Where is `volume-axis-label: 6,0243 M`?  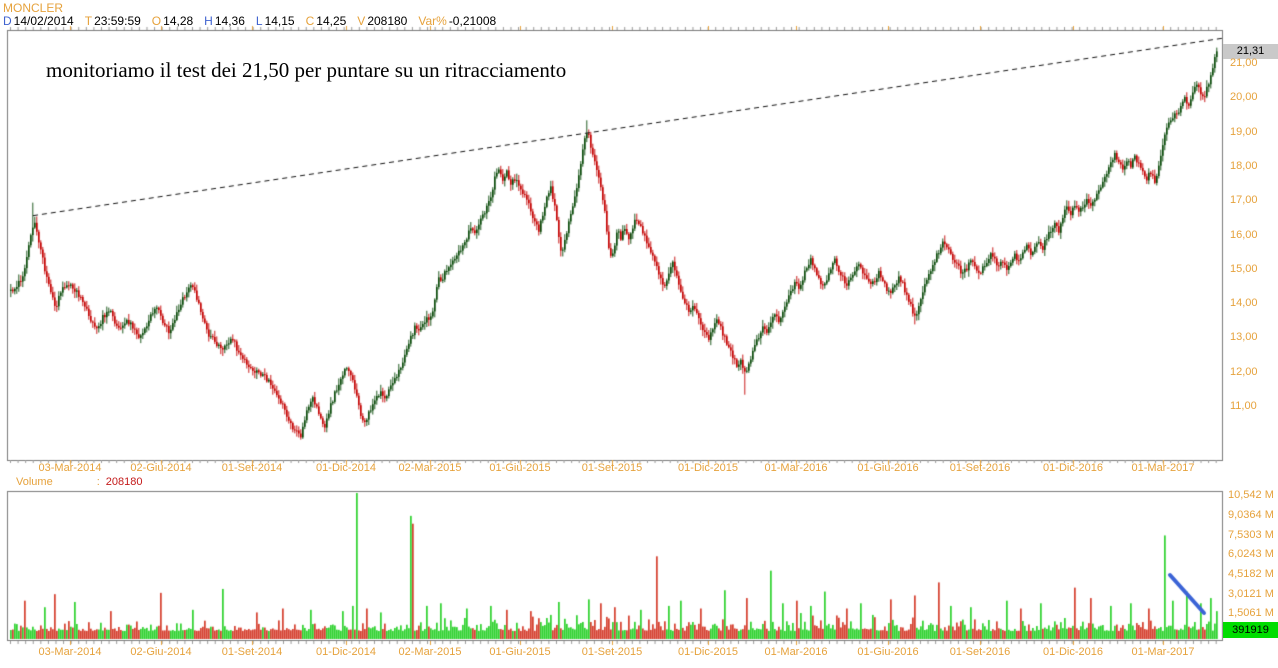 volume-axis-label: 6,0243 M is located at coordinates (1251, 554).